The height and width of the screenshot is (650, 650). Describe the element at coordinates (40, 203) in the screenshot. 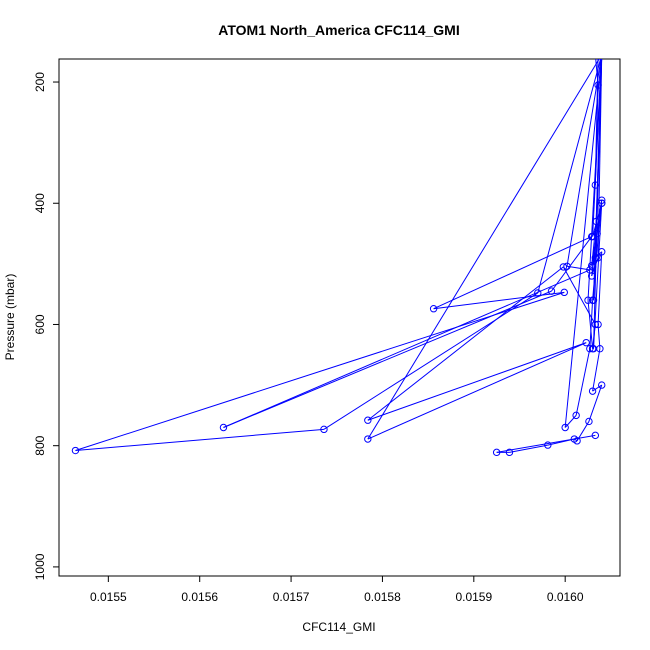

I see `y-tick-label: 400` at that location.